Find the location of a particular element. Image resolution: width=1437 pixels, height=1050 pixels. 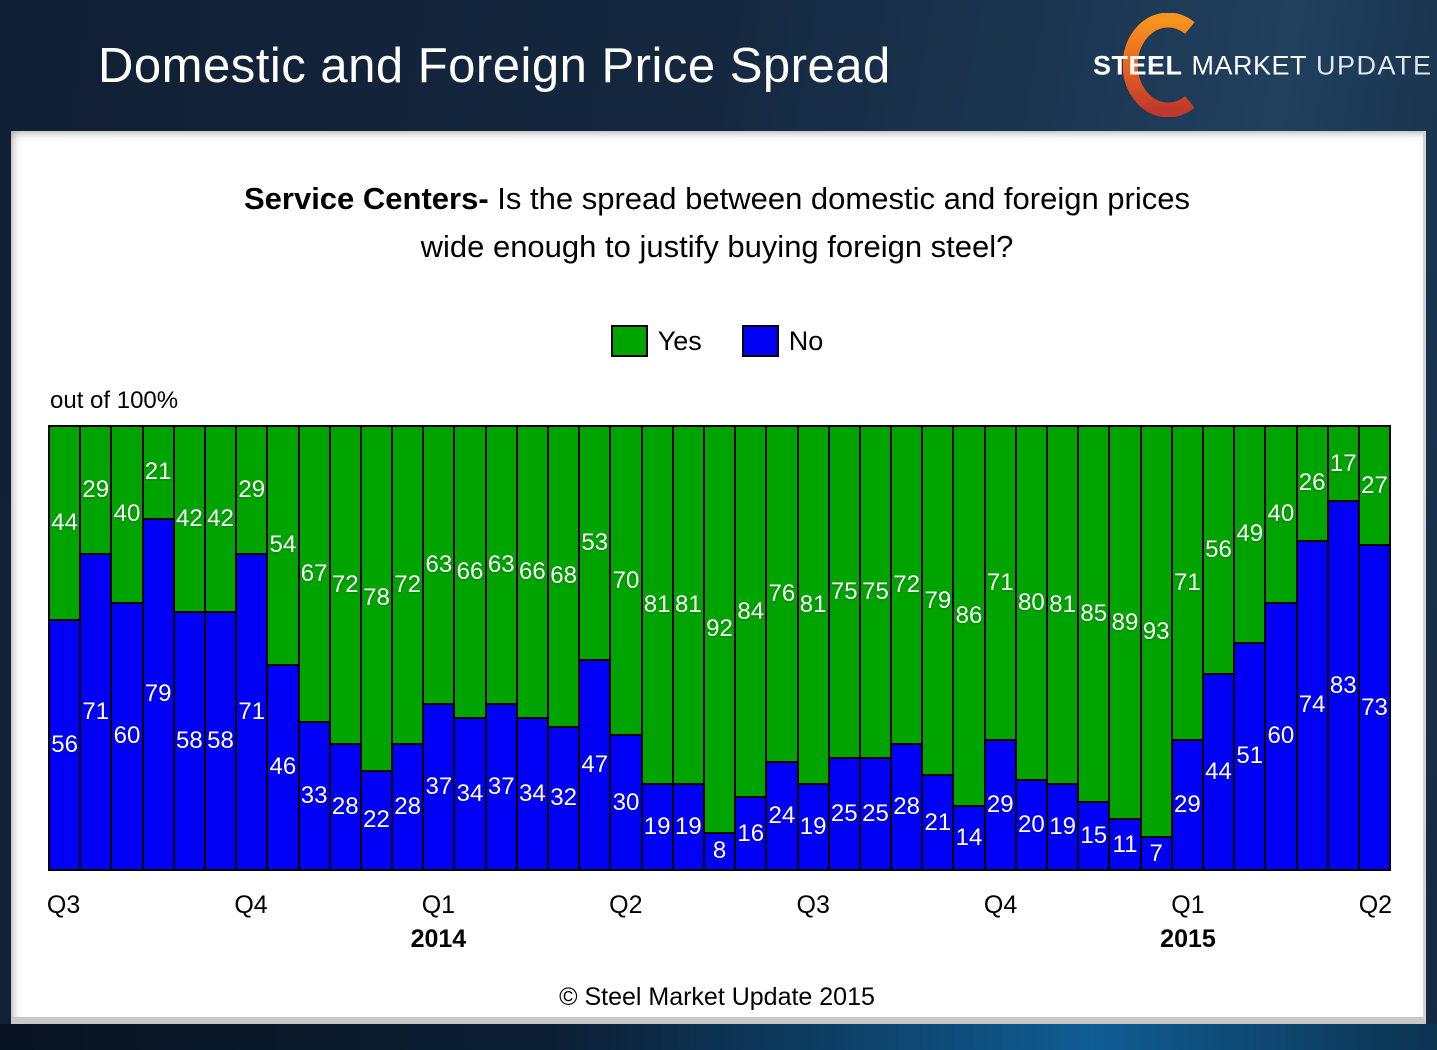

yes-segment: 29 is located at coordinates (96, 491).